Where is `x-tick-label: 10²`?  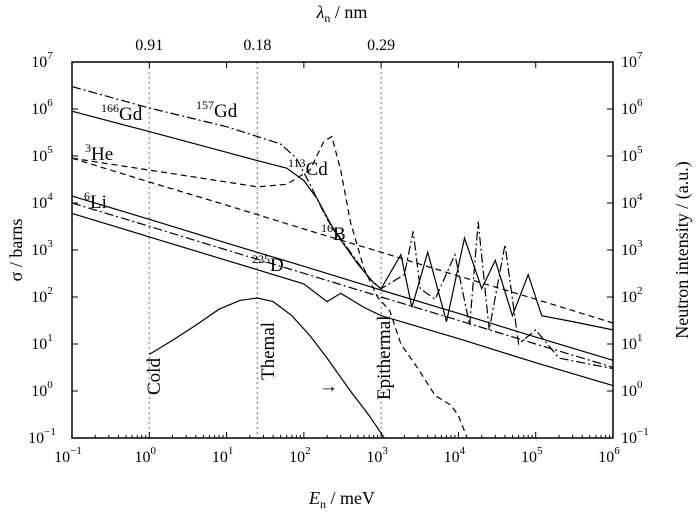
x-tick-label: 10² is located at coordinates (300, 455).